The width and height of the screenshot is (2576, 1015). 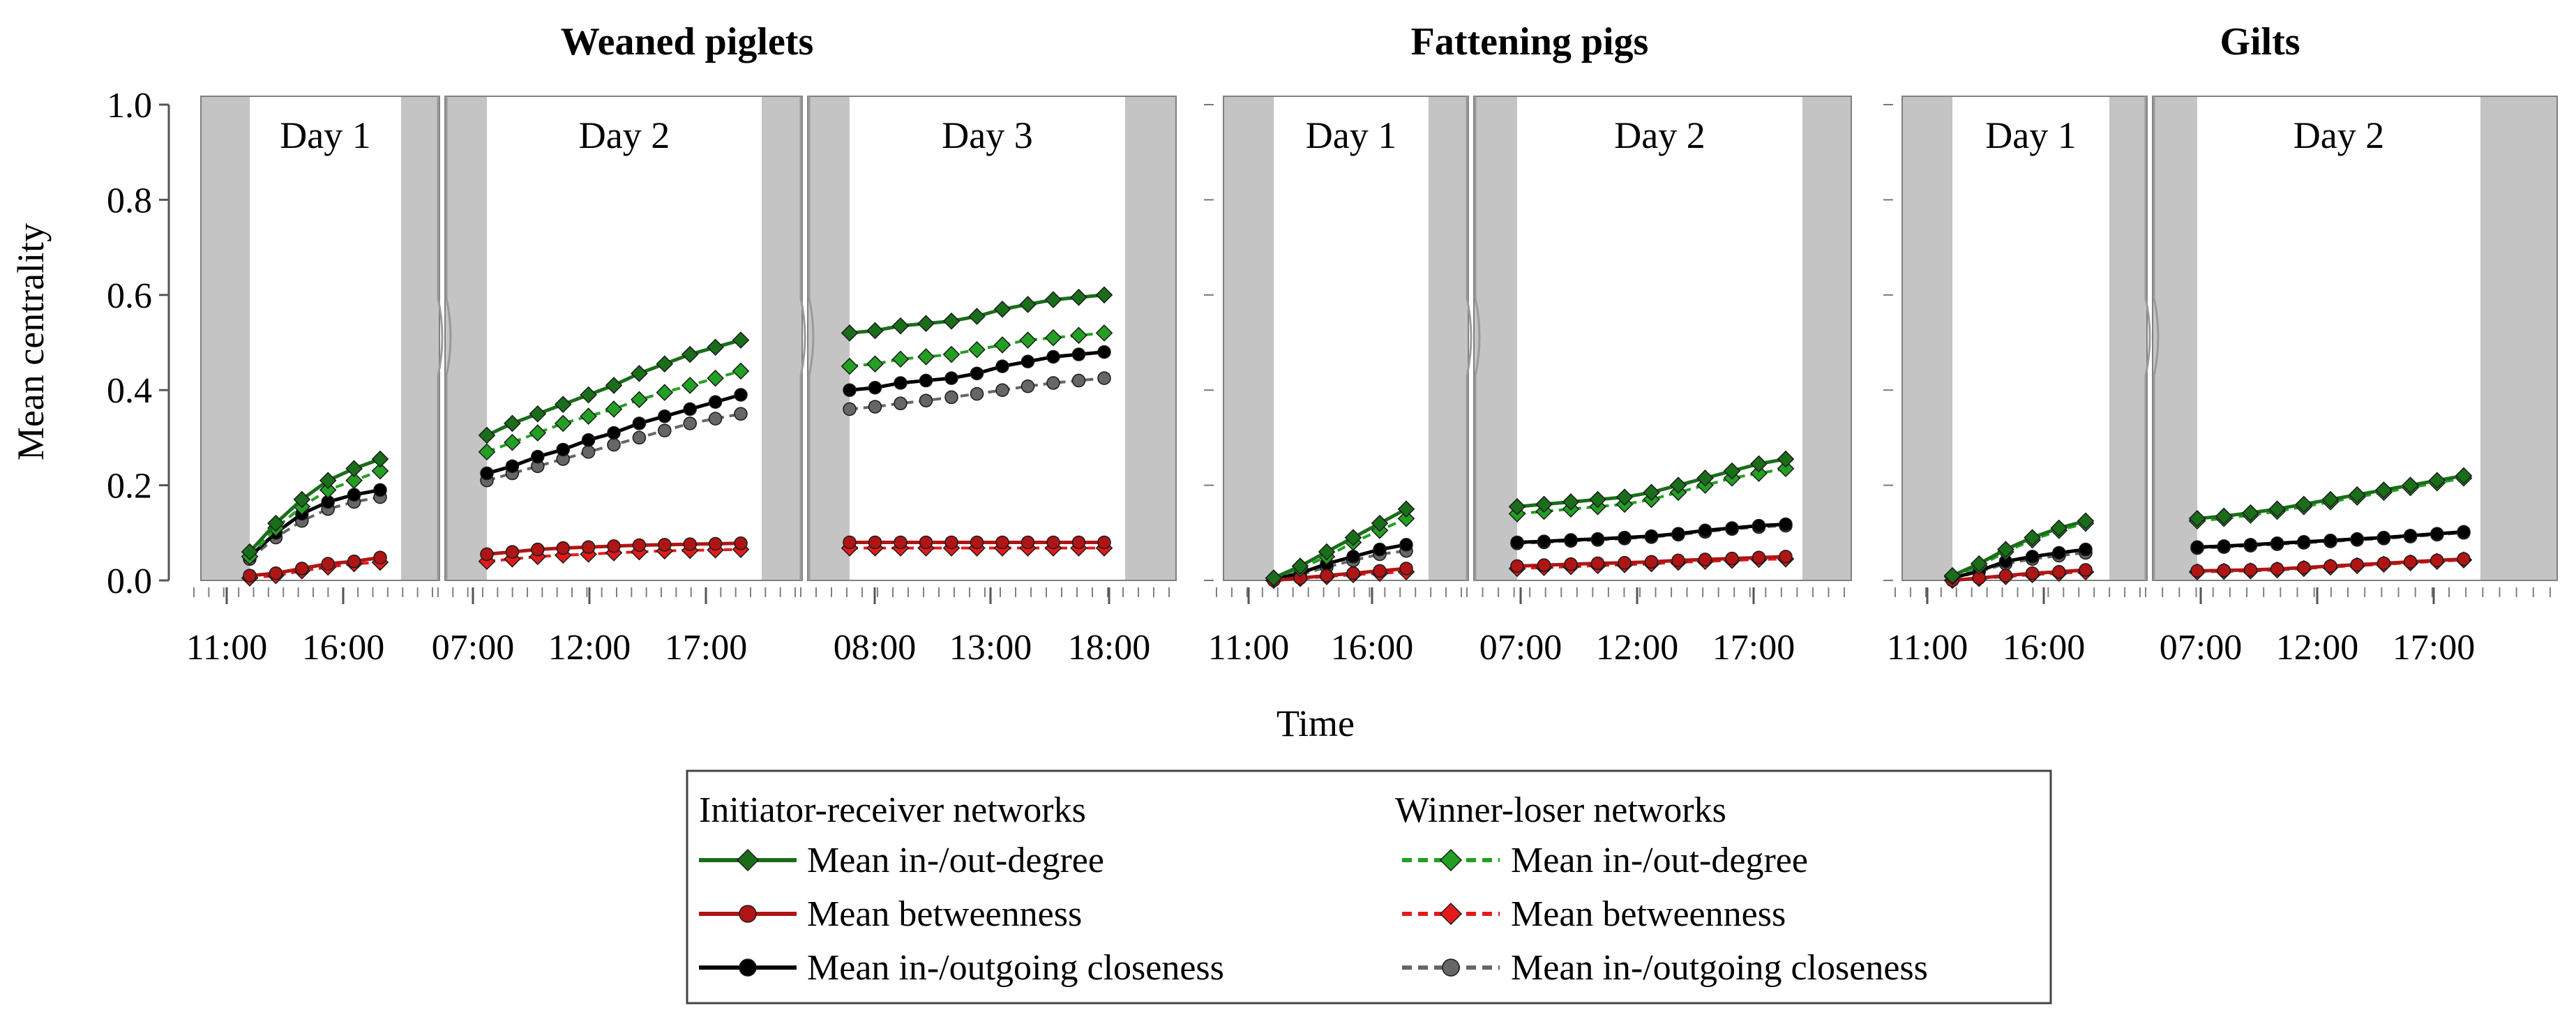 I want to click on x-axis-title: Time, so click(x=1315, y=723).